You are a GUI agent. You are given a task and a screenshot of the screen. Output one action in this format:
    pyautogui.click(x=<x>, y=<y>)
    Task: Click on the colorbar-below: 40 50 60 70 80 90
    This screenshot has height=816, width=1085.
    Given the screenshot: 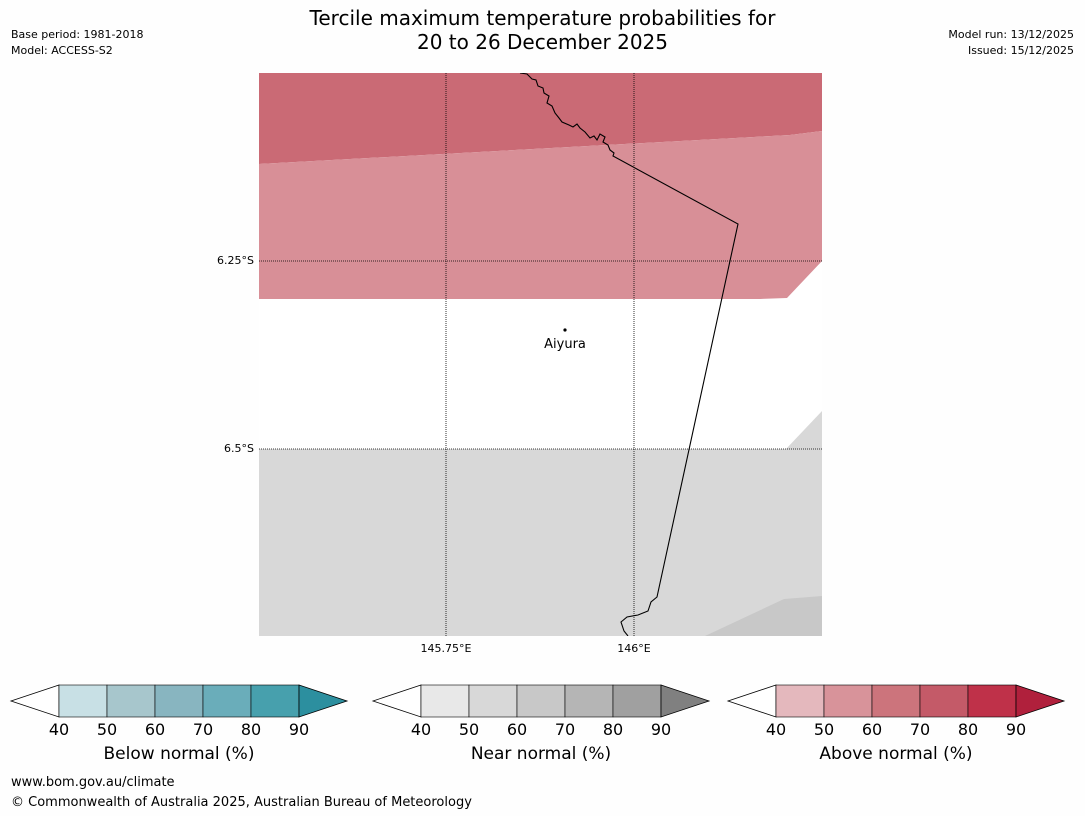 What is the action you would take?
    pyautogui.click(x=179, y=711)
    